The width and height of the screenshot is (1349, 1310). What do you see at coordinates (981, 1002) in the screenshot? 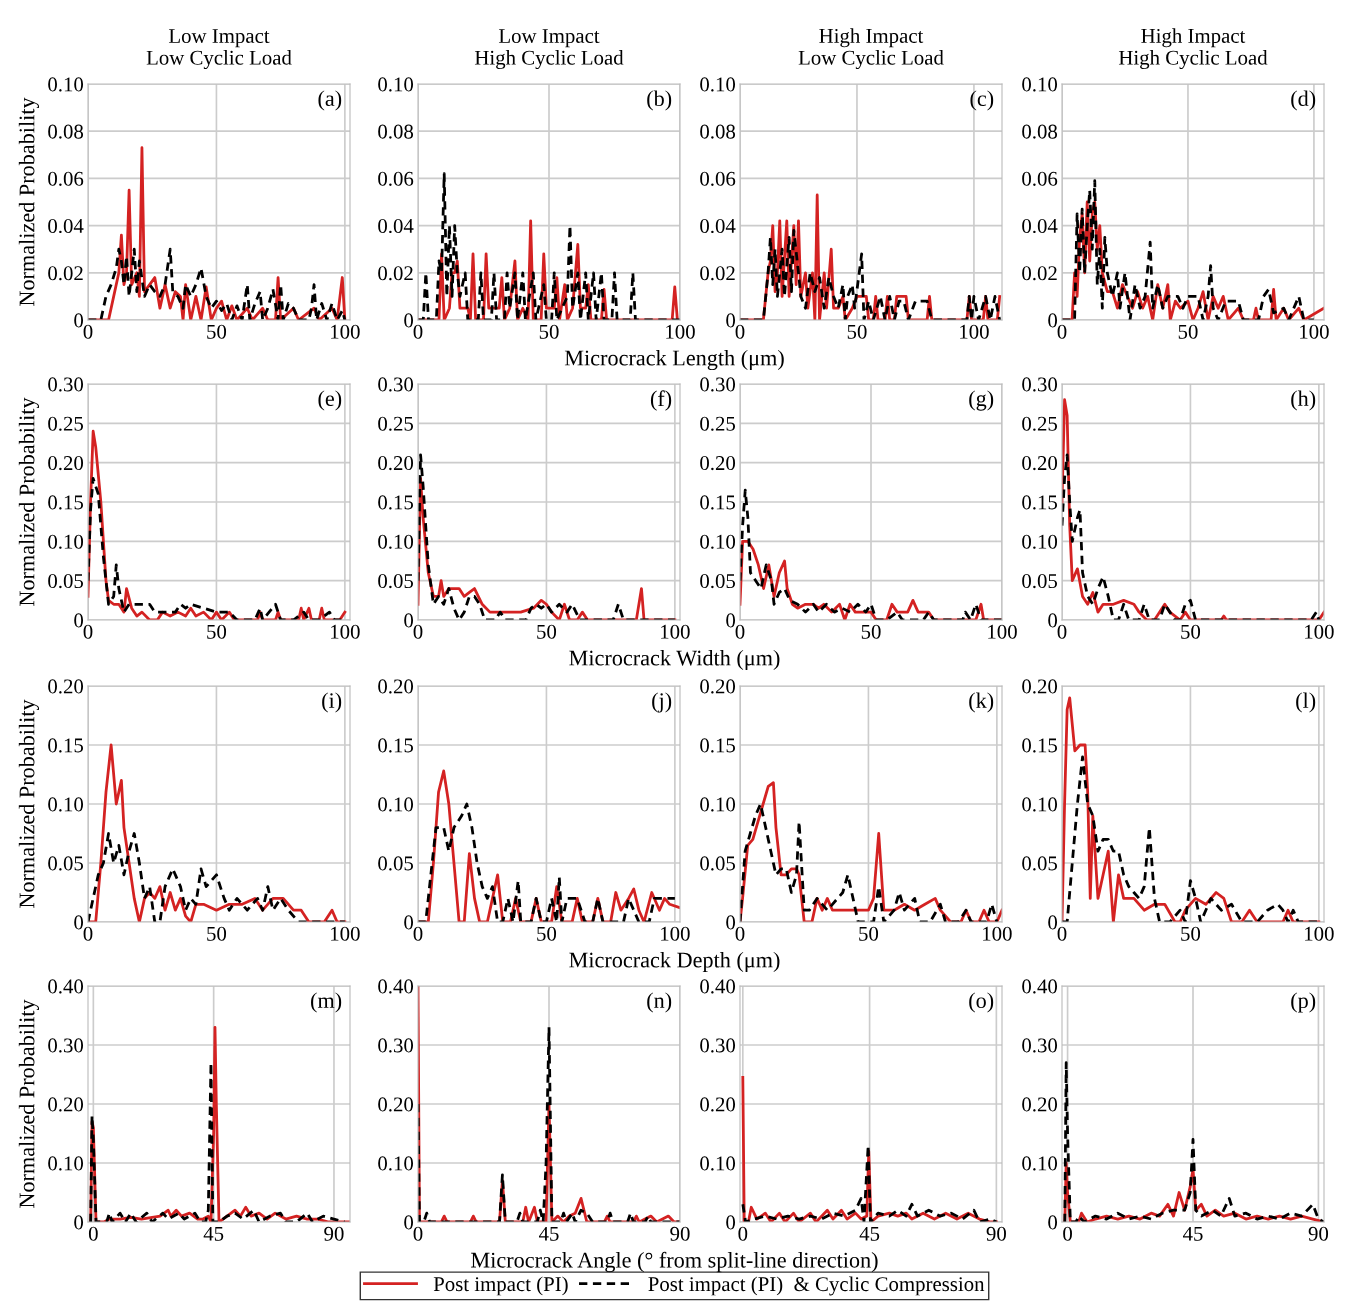
I see `annotation: (o)` at bounding box center [981, 1002].